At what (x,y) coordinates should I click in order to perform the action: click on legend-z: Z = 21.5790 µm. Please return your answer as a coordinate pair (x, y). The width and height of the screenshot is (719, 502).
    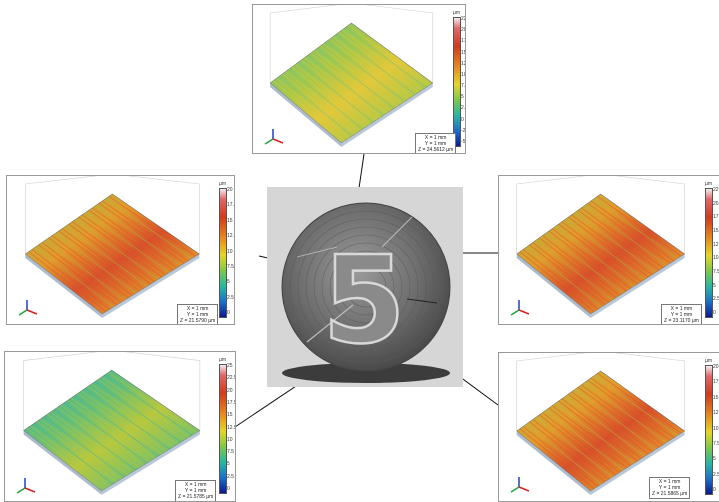
    Looking at the image, I should click on (198, 321).